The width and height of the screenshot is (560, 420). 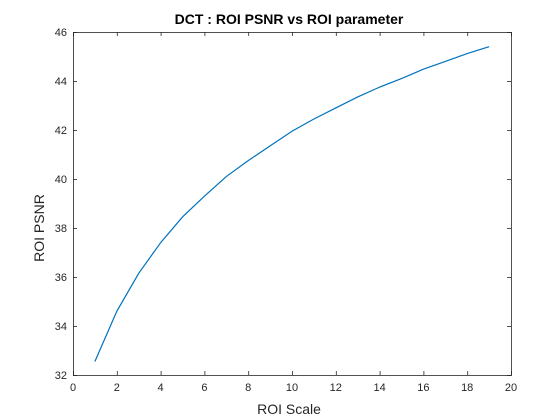 What do you see at coordinates (161, 388) in the screenshot?
I see `x-tick-label: 4` at bounding box center [161, 388].